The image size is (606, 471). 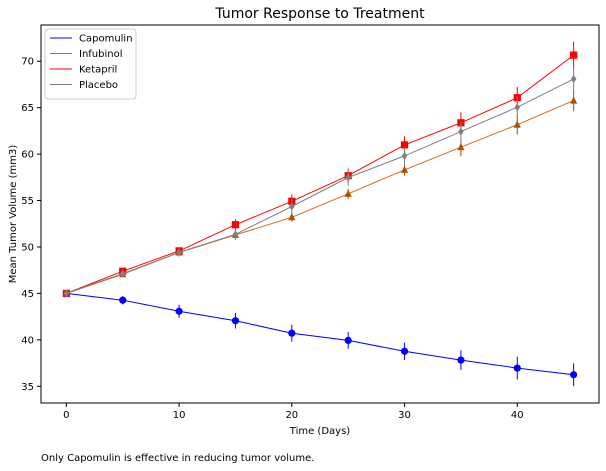 I want to click on y-tick-label: 50, so click(x=27, y=247).